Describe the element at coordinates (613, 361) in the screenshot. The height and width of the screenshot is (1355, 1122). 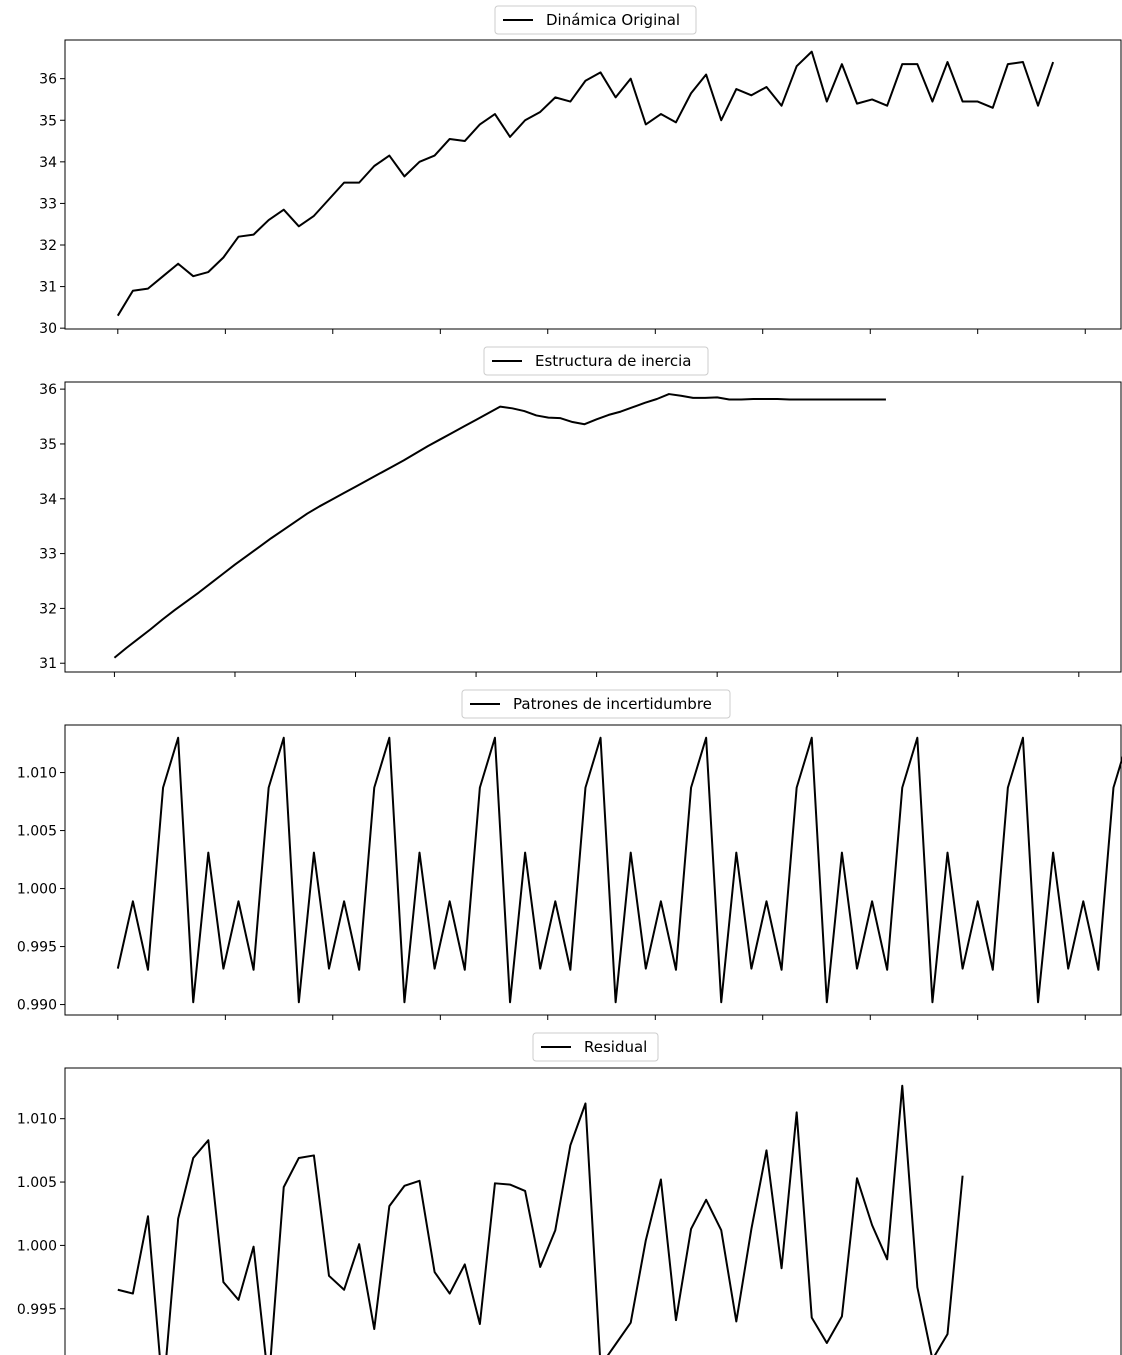
I see `legend-label: Estructura de inercia` at that location.